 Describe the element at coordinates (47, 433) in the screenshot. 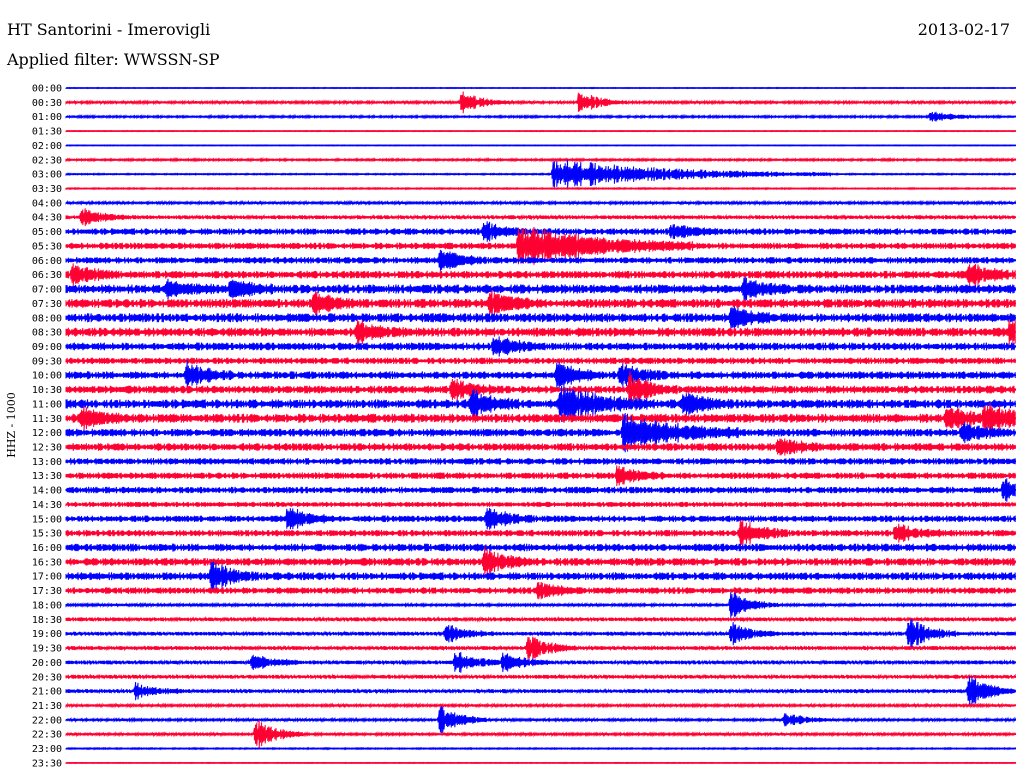

I see `row-time-label: 12:00` at that location.